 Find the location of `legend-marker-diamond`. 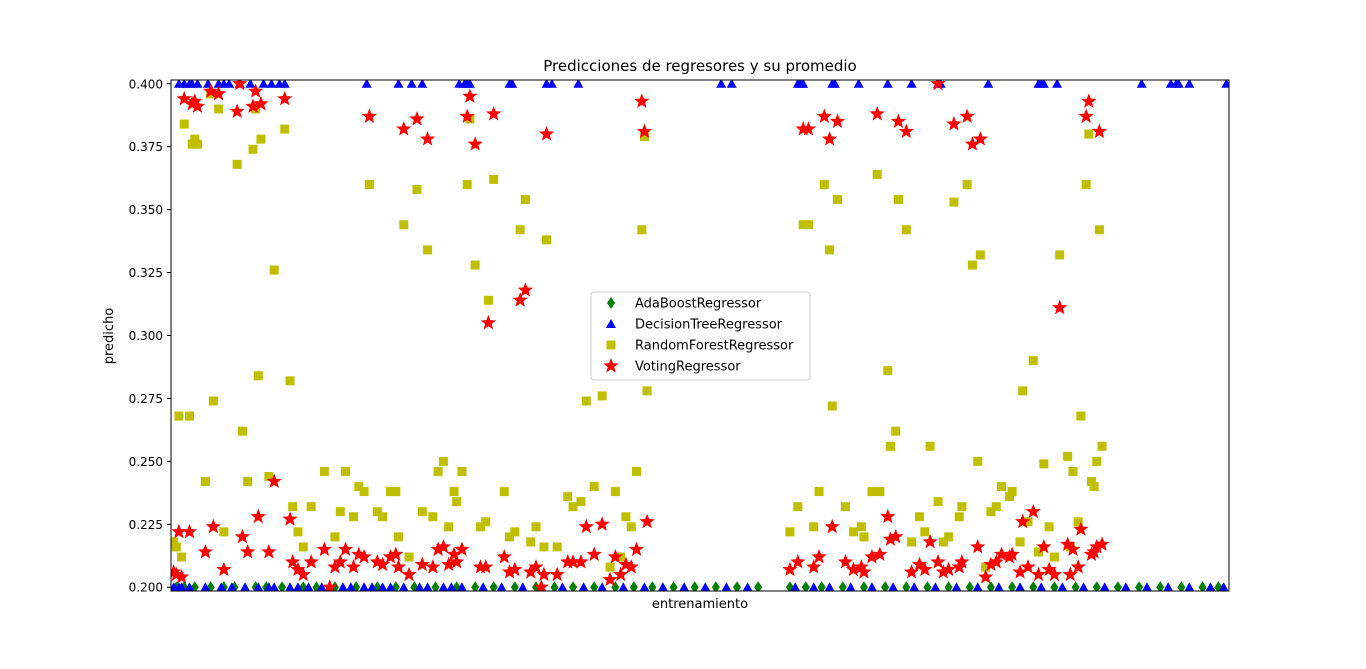

legend-marker-diamond is located at coordinates (611, 303).